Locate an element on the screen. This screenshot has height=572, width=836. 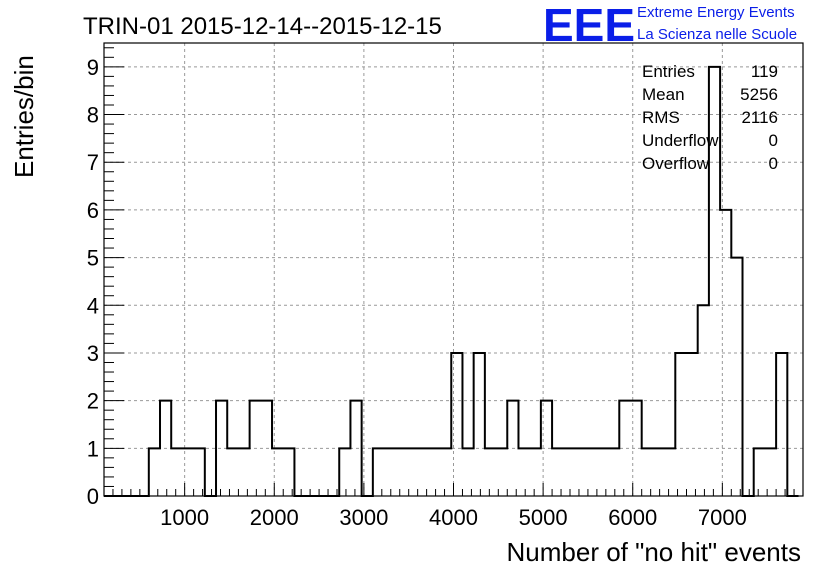
logo-line-2: La Scienza nelle Scuole is located at coordinates (717, 34).